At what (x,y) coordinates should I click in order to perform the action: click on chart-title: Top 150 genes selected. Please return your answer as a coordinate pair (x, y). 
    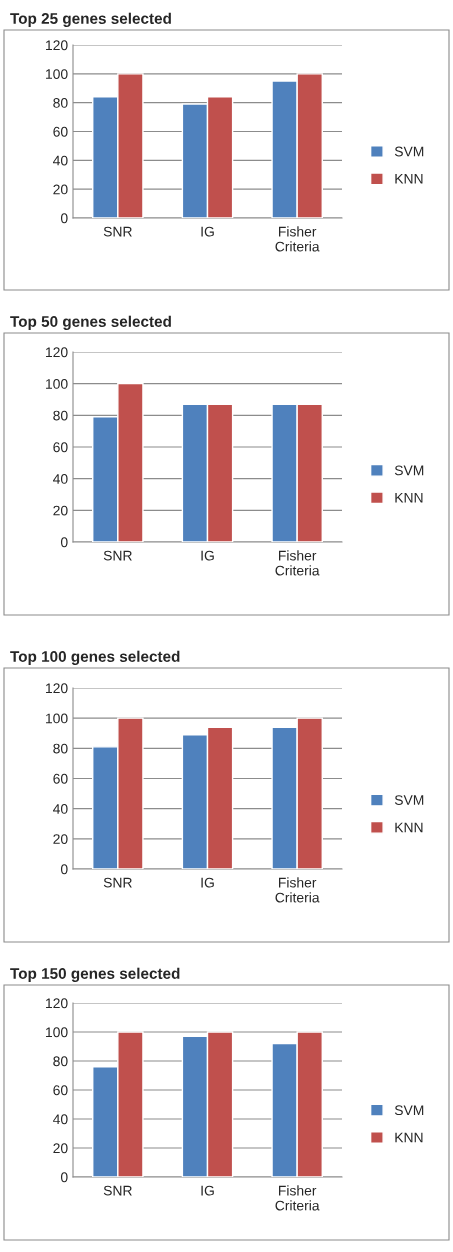
    Looking at the image, I should click on (95, 974).